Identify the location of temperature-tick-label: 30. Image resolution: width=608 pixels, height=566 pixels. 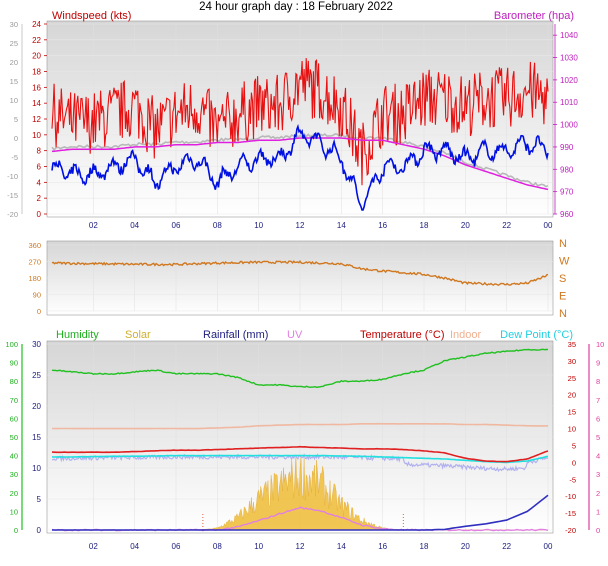
(572, 361).